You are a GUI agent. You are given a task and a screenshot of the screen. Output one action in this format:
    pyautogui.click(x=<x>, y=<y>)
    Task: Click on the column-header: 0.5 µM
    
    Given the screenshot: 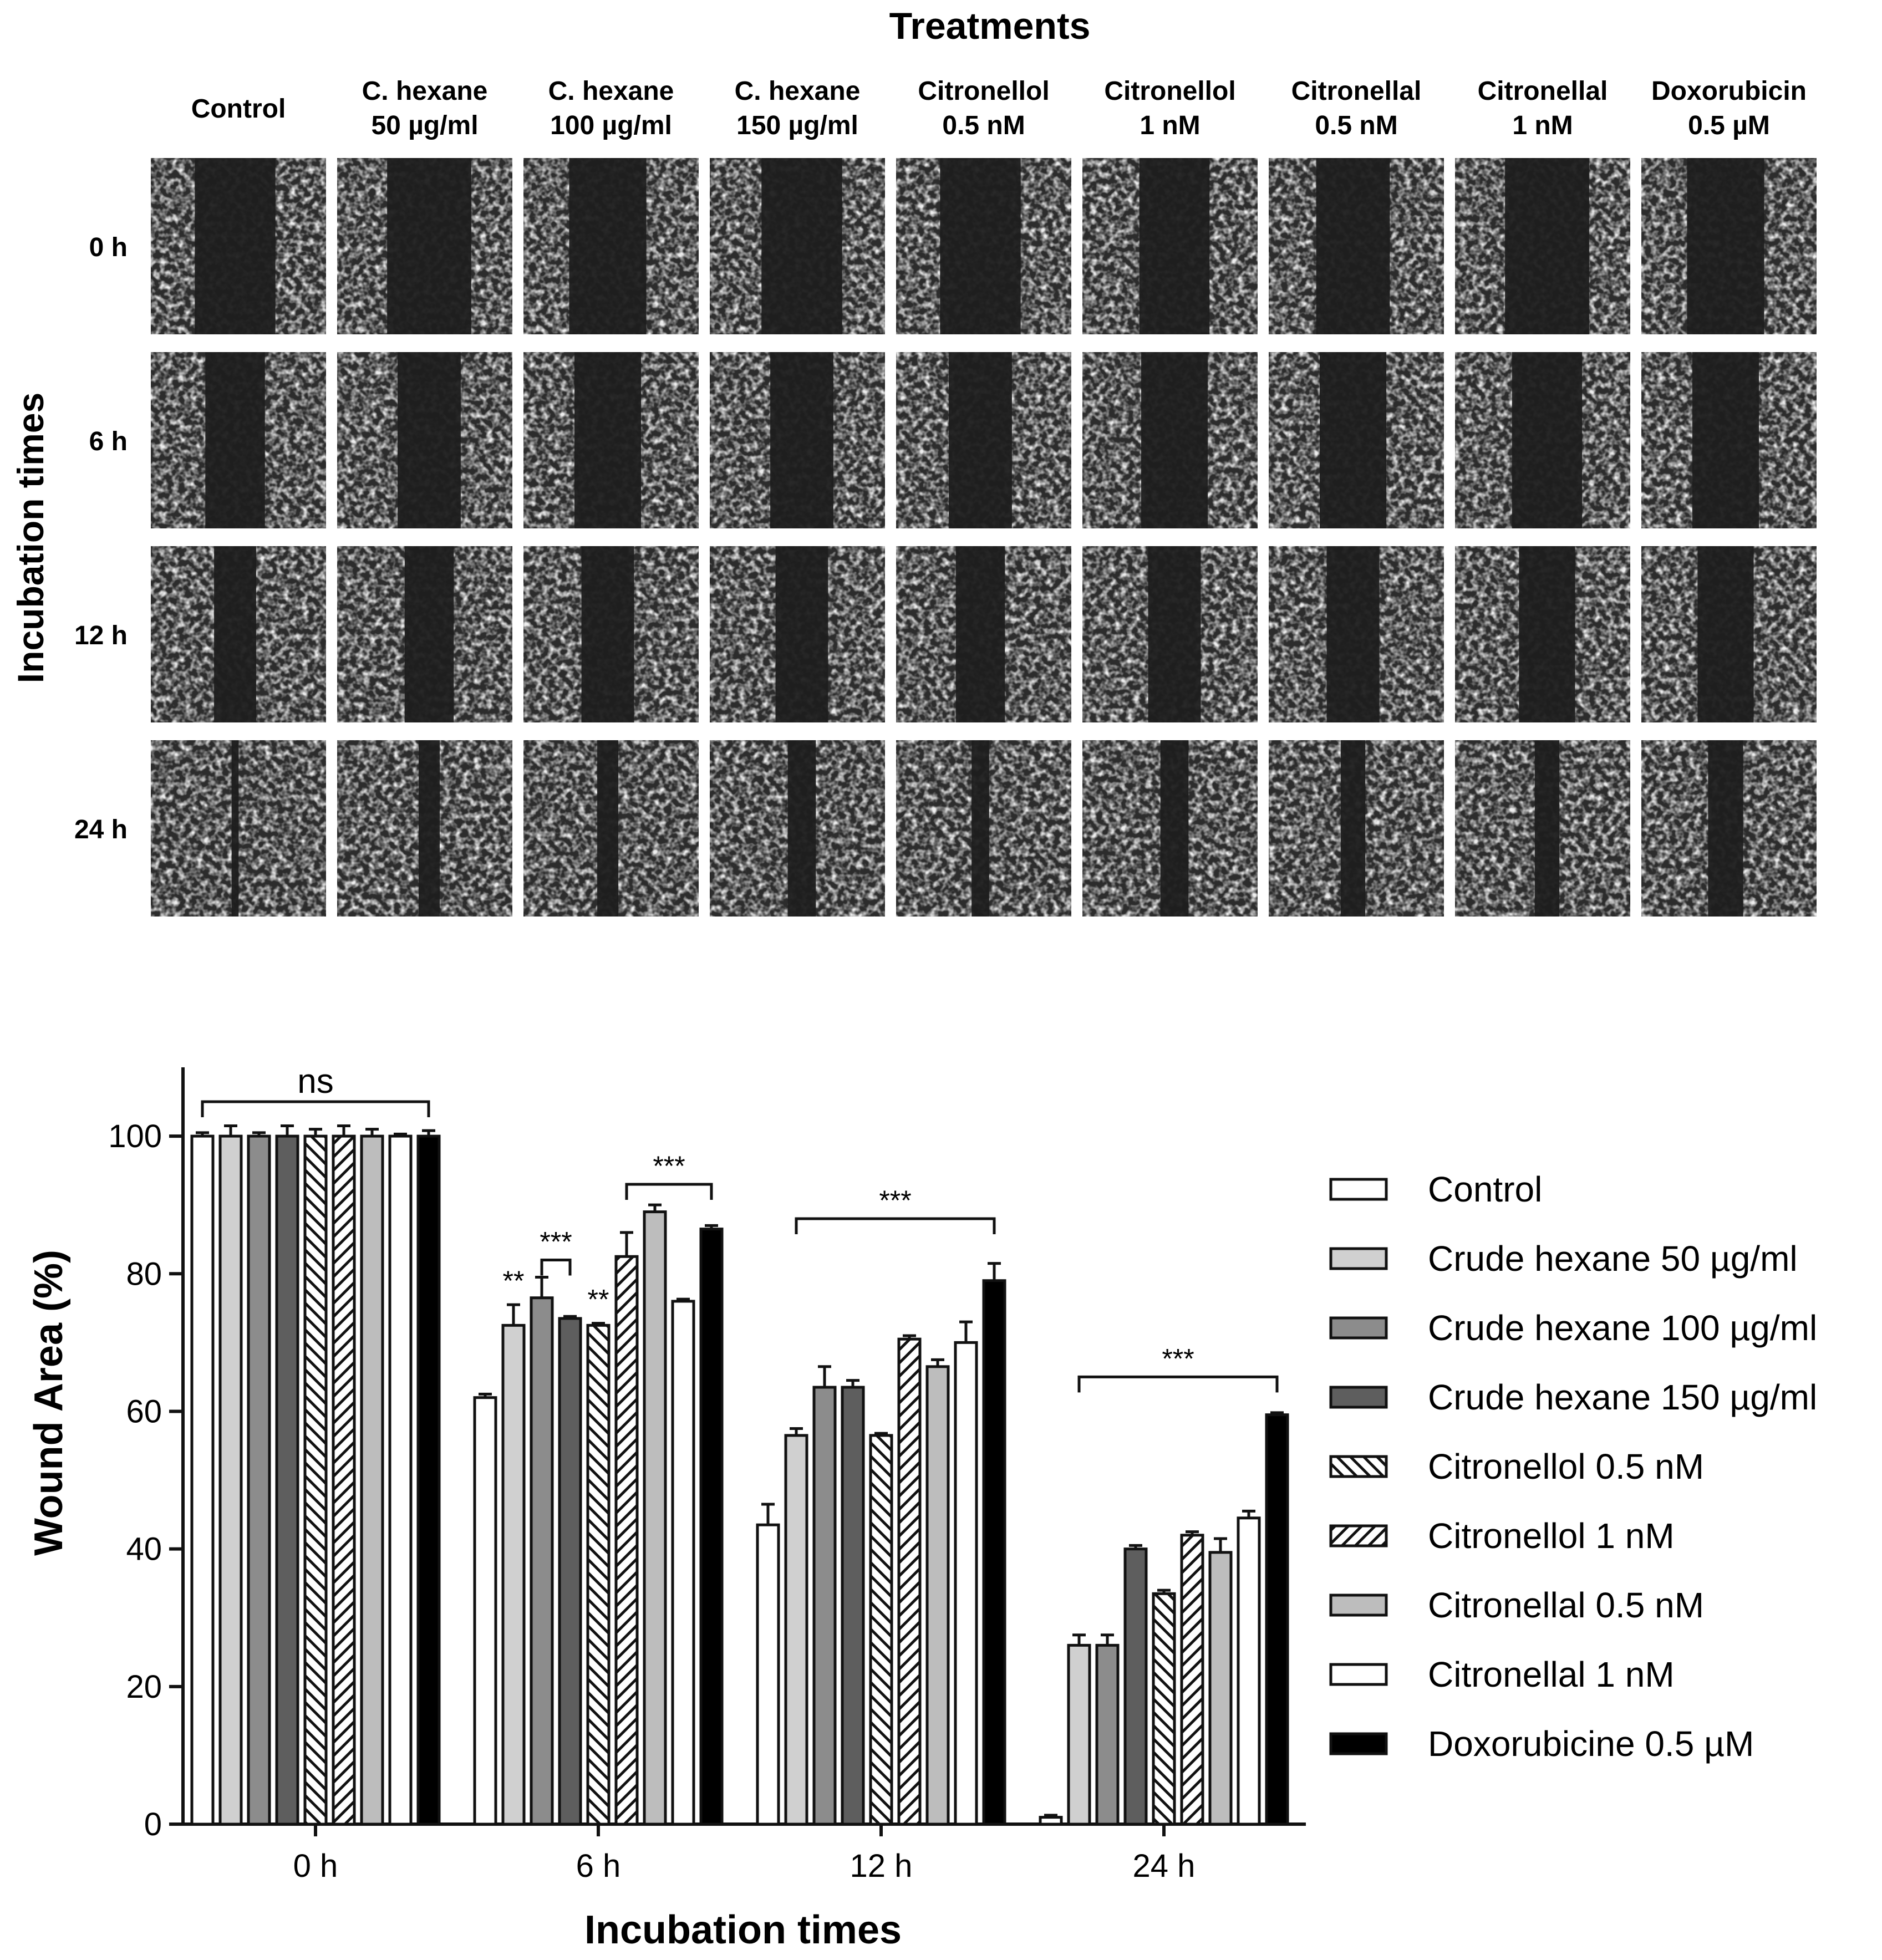 What is the action you would take?
    pyautogui.click(x=1729, y=125)
    